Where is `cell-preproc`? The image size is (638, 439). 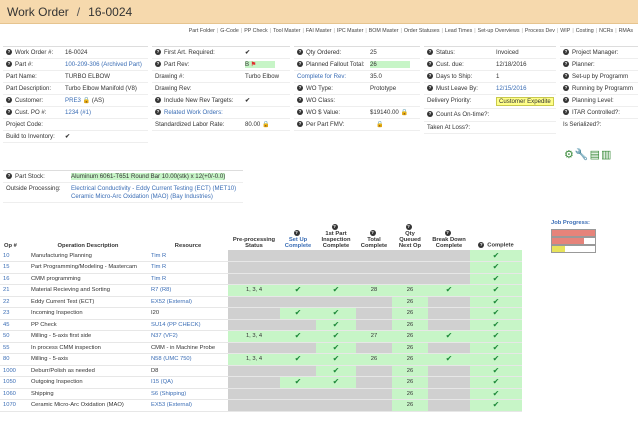
cell-preproc is located at coordinates (254, 256).